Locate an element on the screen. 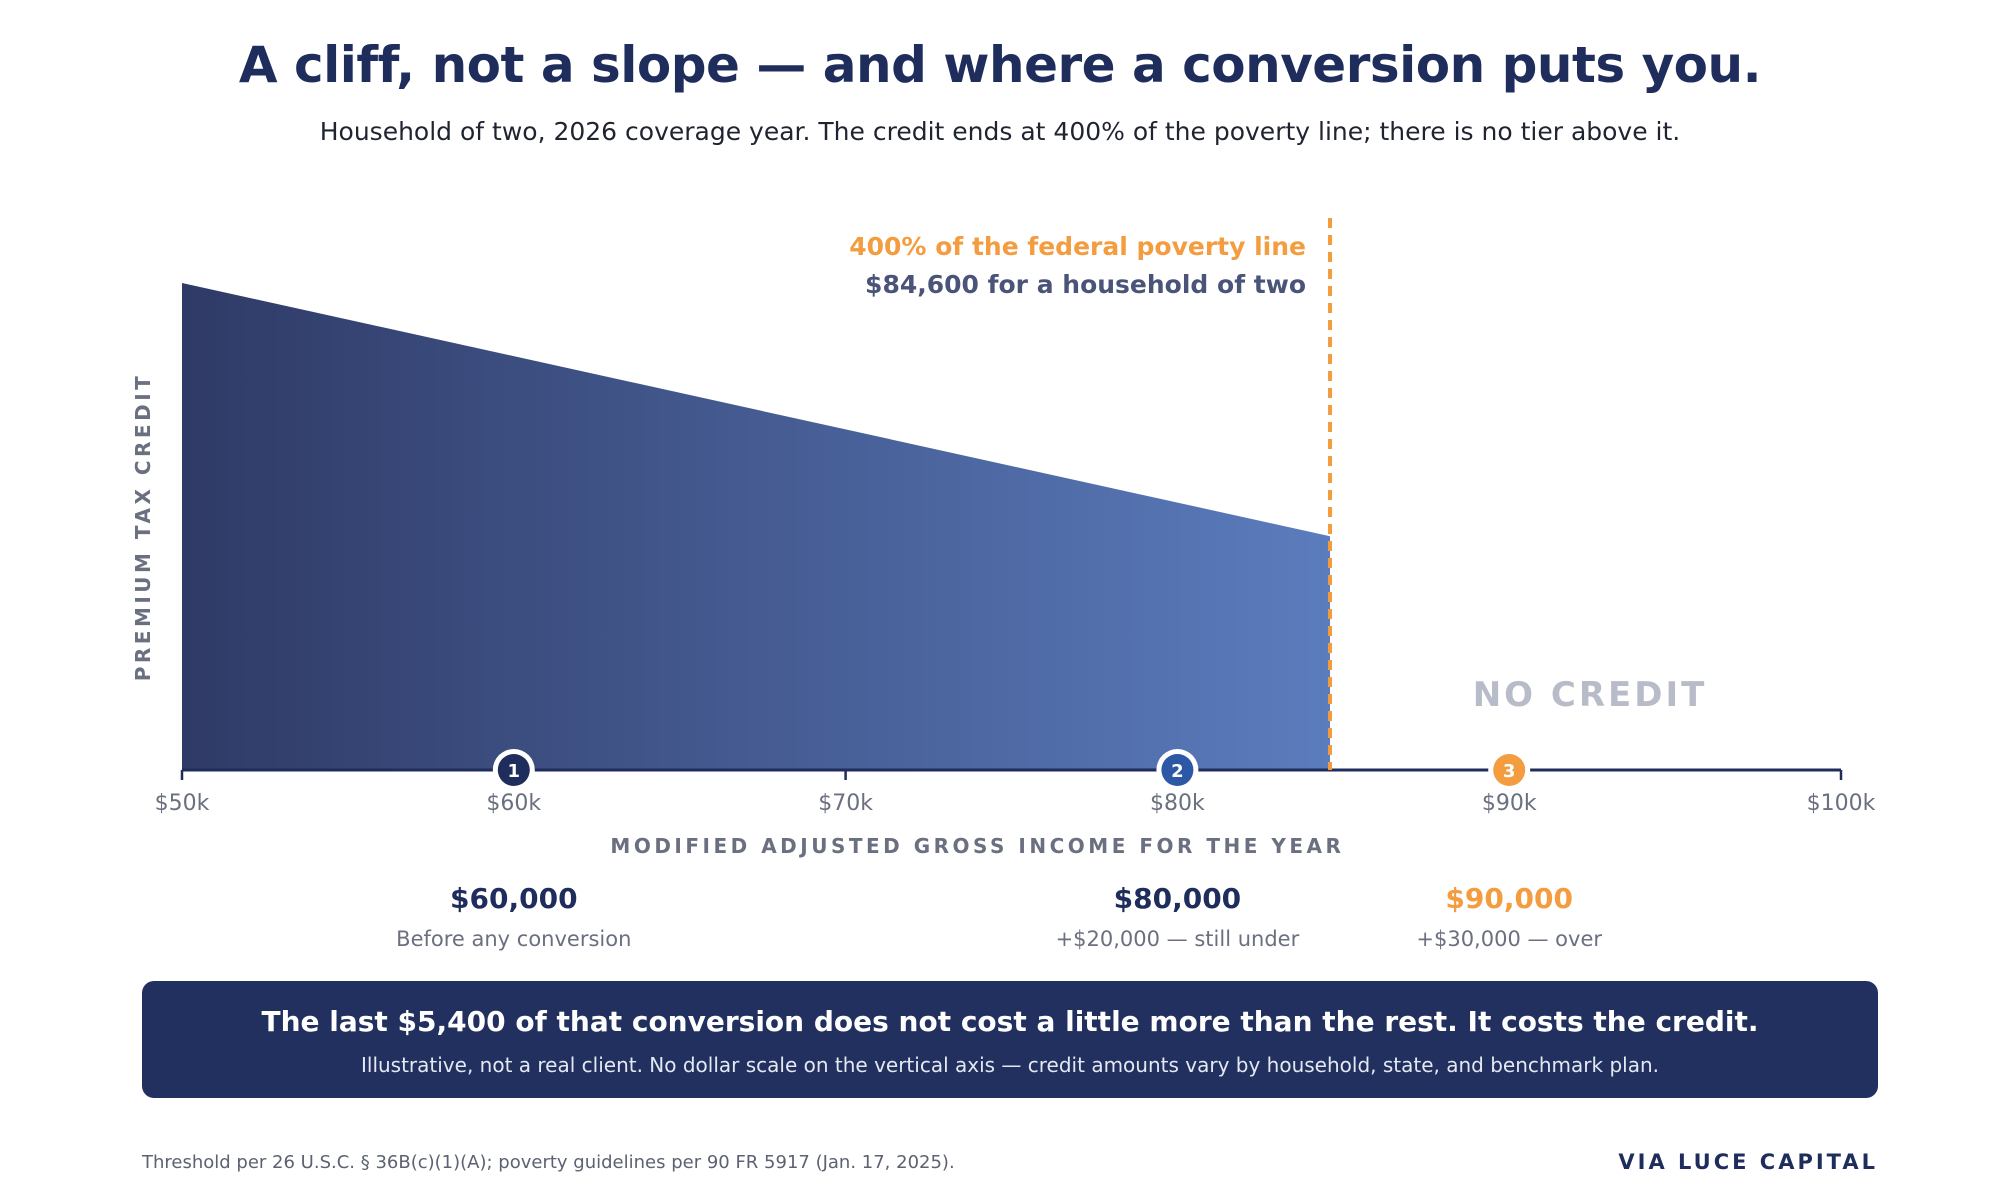 The image size is (2000, 1200). marker-2-dot is located at coordinates (1177, 770).